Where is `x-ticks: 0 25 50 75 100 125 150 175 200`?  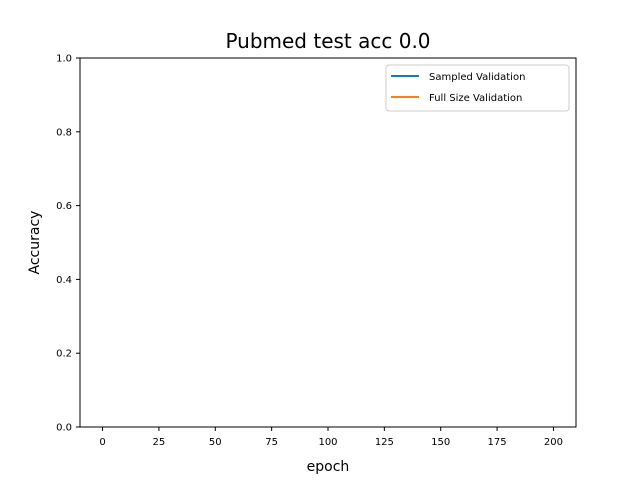 x-ticks: 0 25 50 75 100 125 150 175 200 is located at coordinates (331, 437).